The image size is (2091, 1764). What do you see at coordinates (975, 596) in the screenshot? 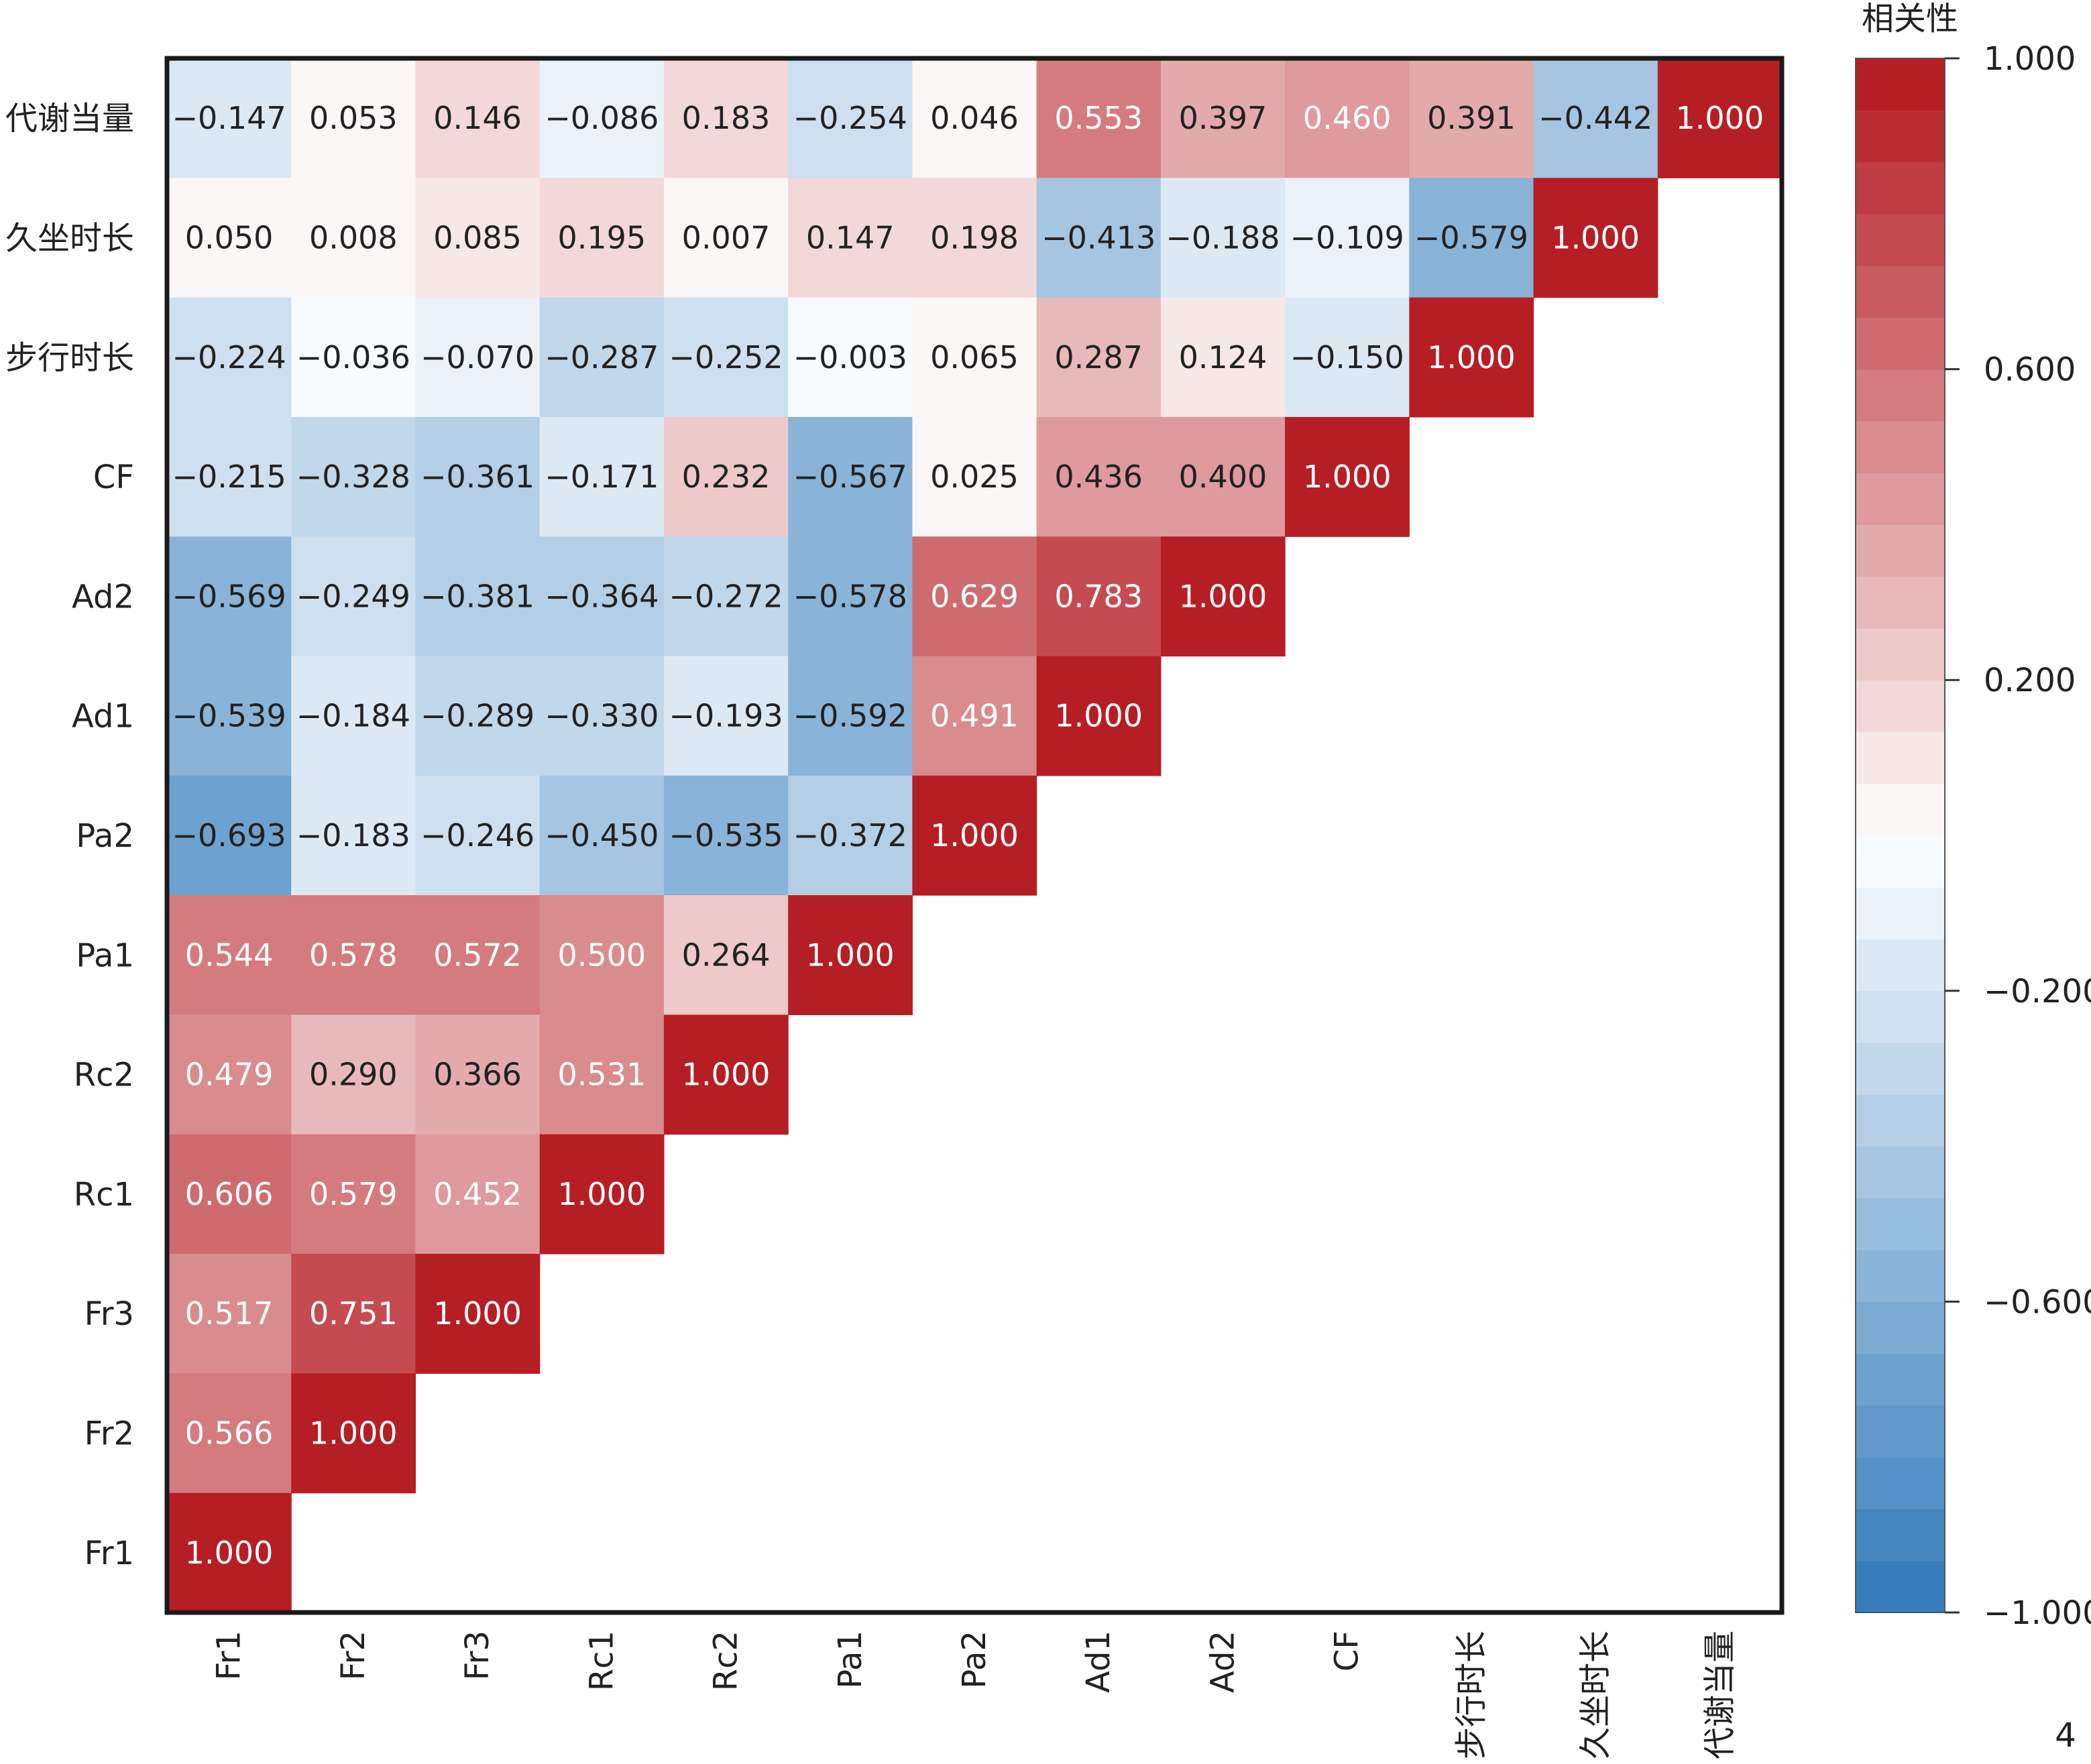
I see `cell-value-label: 0.629` at bounding box center [975, 596].